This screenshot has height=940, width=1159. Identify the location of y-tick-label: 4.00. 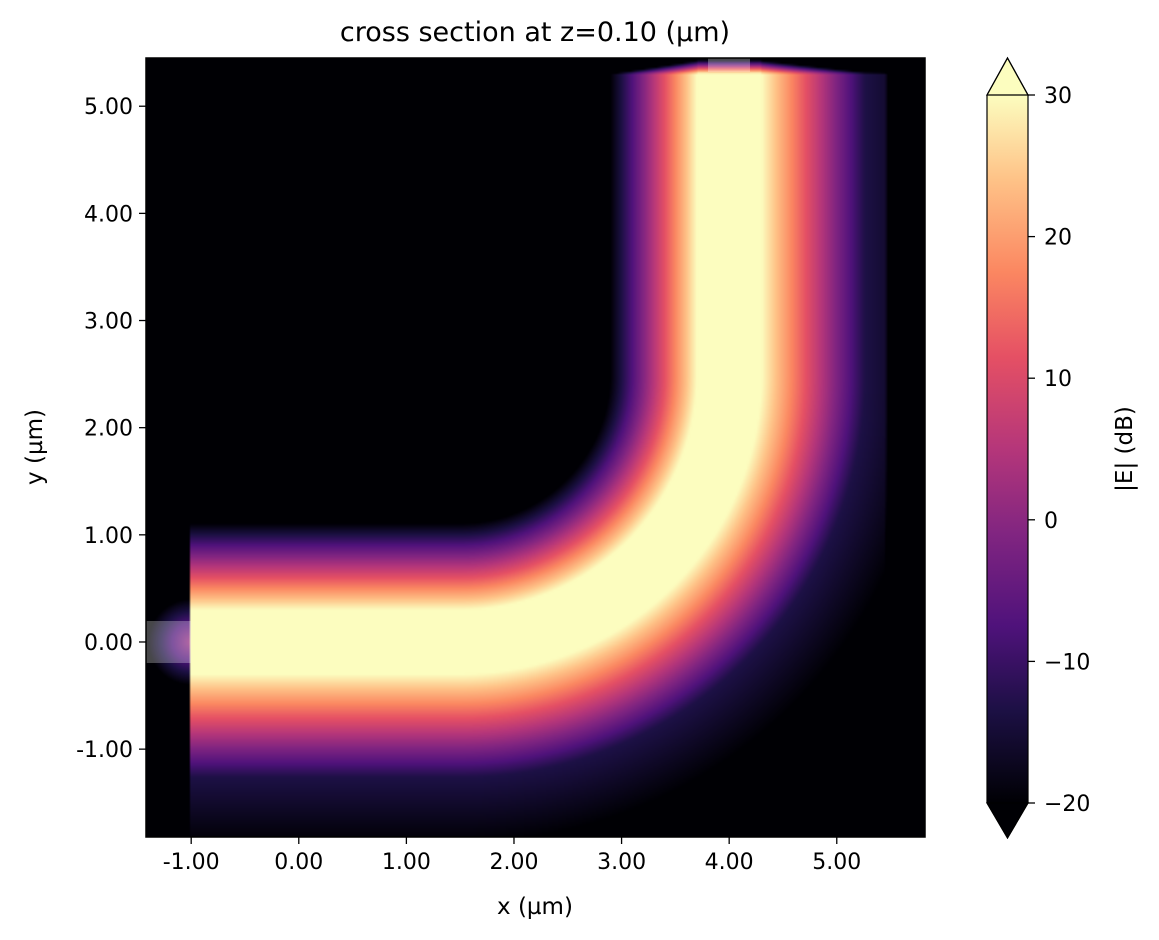
(108, 214).